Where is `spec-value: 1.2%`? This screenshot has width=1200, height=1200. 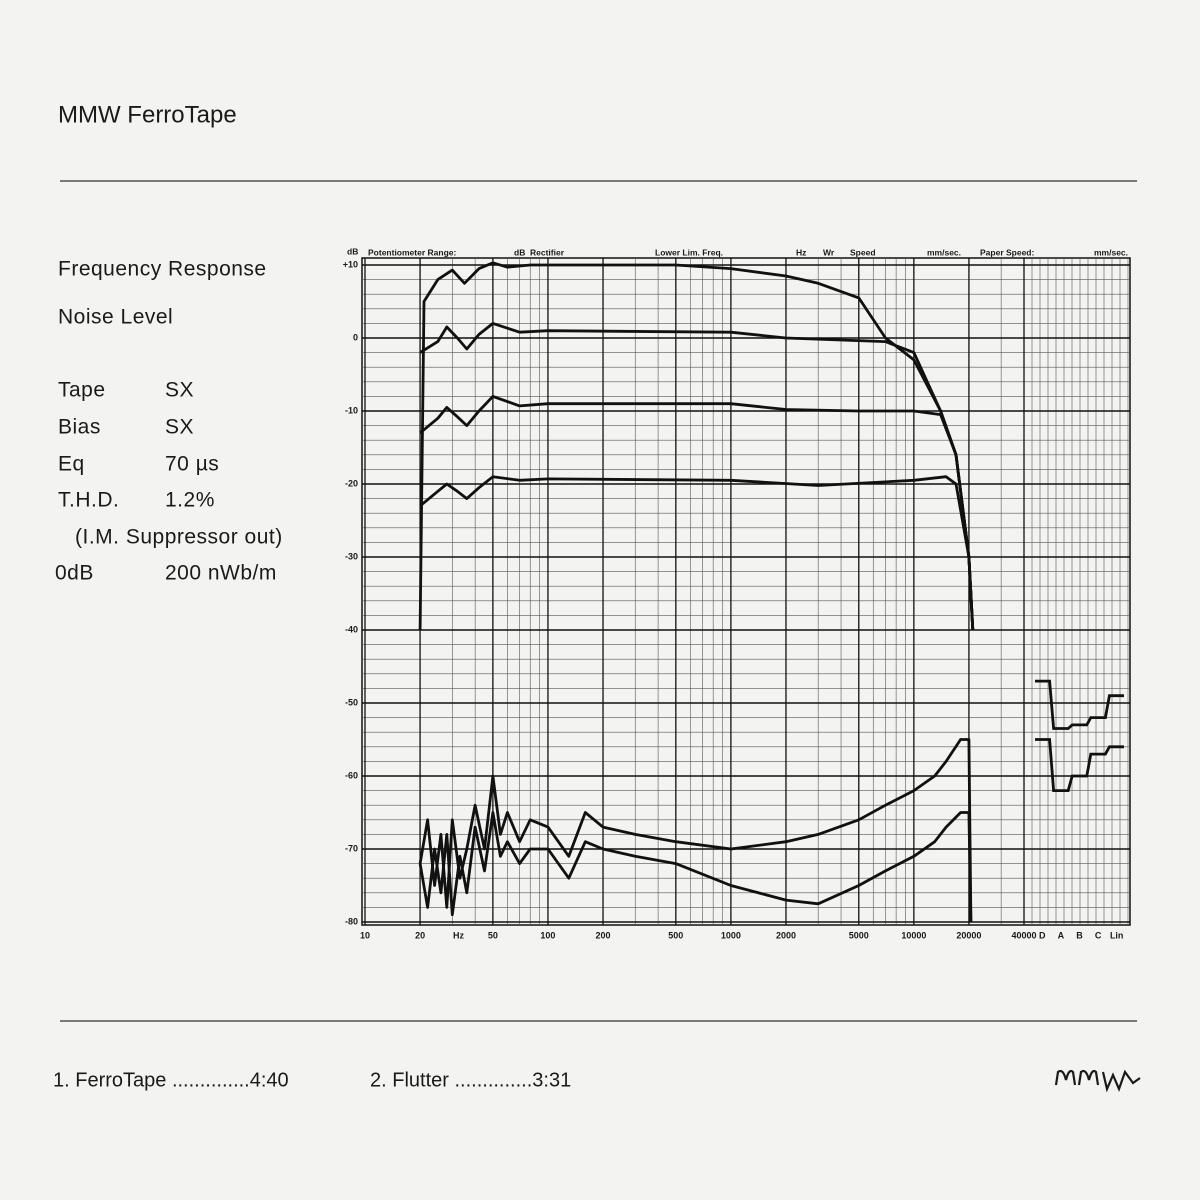
spec-value: 1.2% is located at coordinates (190, 500).